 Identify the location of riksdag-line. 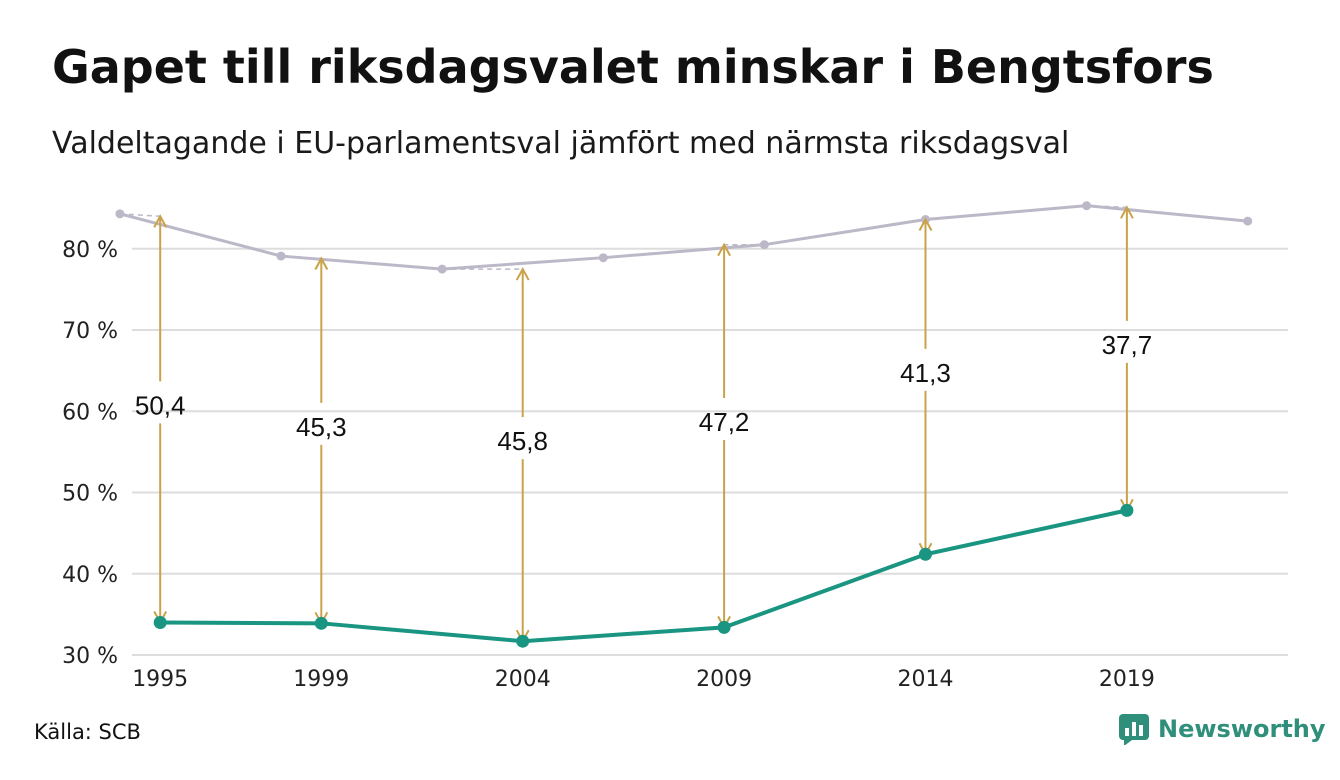
(683, 237).